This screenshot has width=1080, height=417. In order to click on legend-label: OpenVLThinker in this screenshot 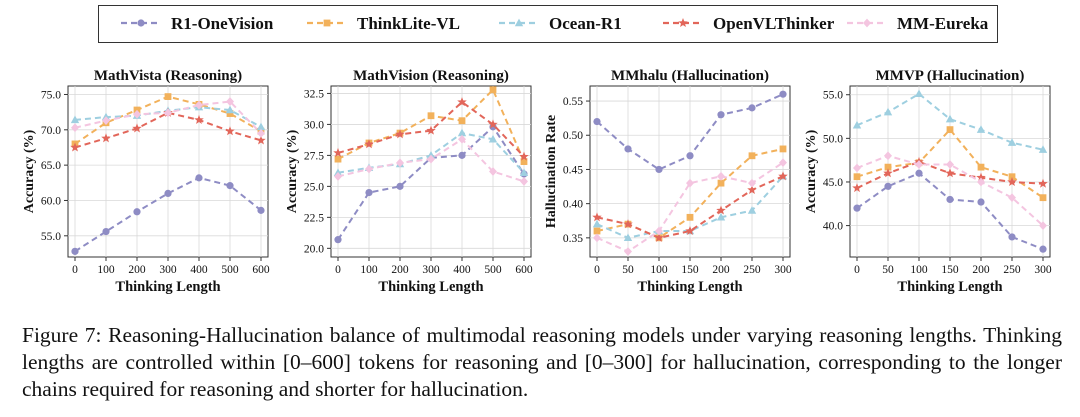, I will do `click(774, 23)`.